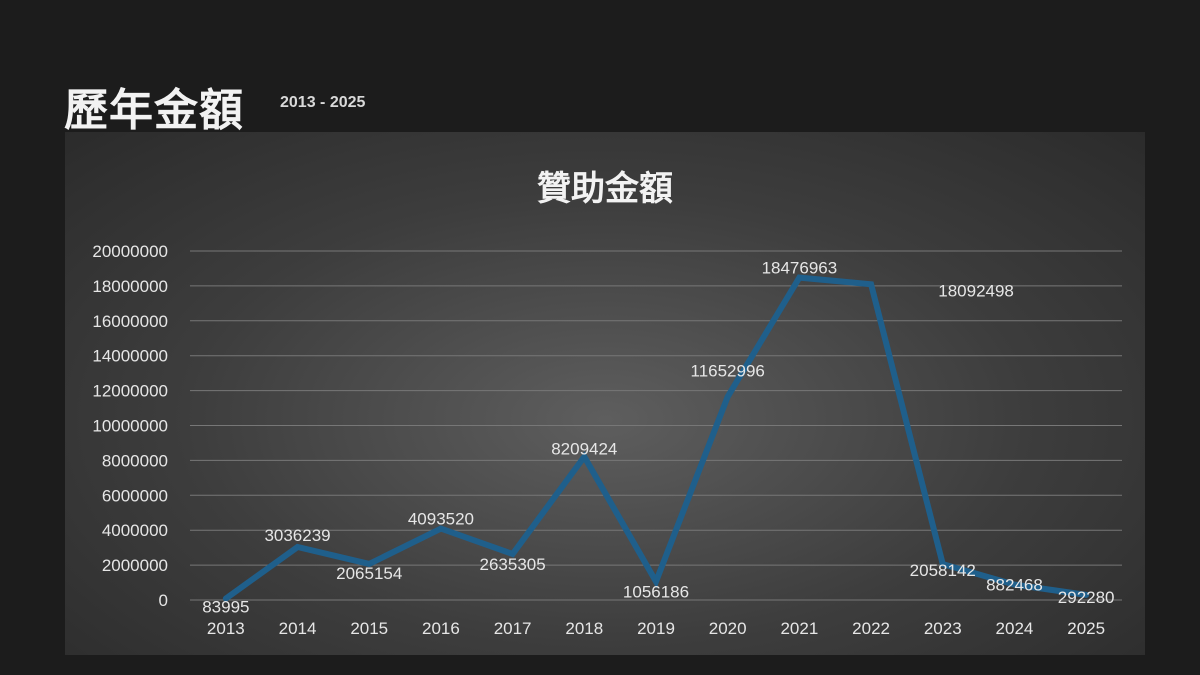  I want to click on page-title: 歷年金額, so click(154, 110).